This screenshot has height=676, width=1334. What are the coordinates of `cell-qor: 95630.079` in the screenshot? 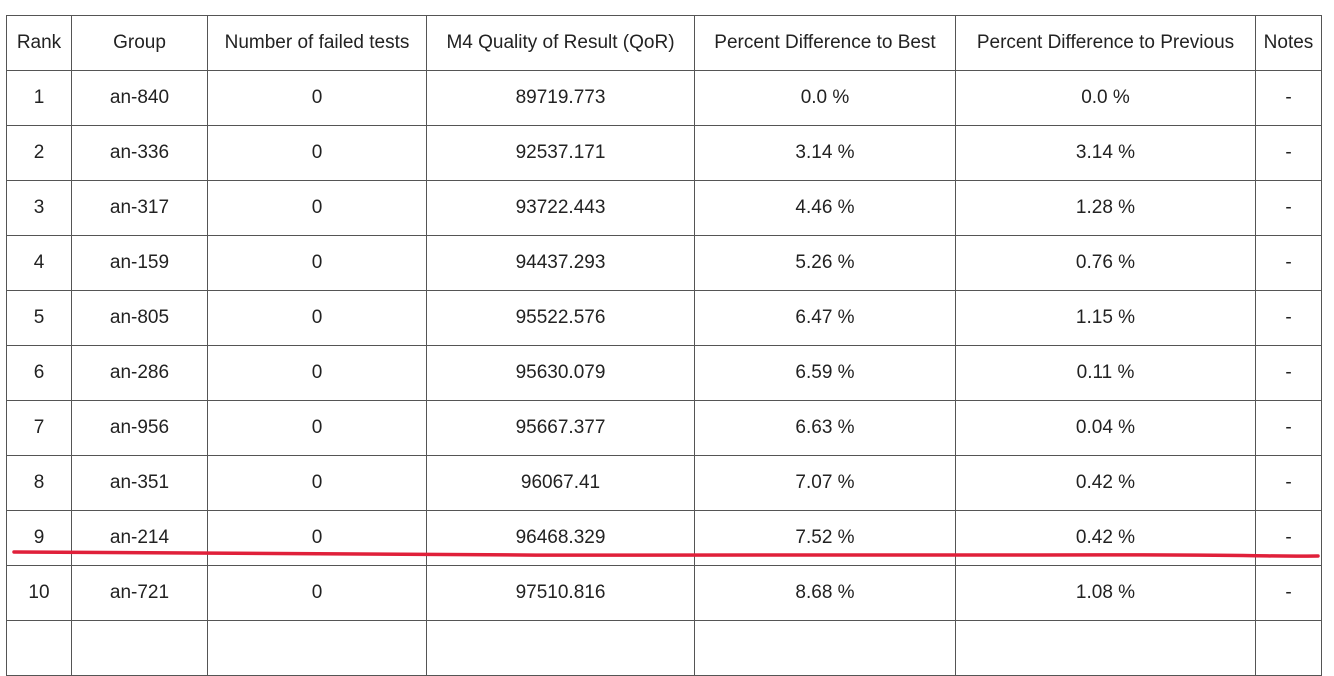 It's located at (560, 373).